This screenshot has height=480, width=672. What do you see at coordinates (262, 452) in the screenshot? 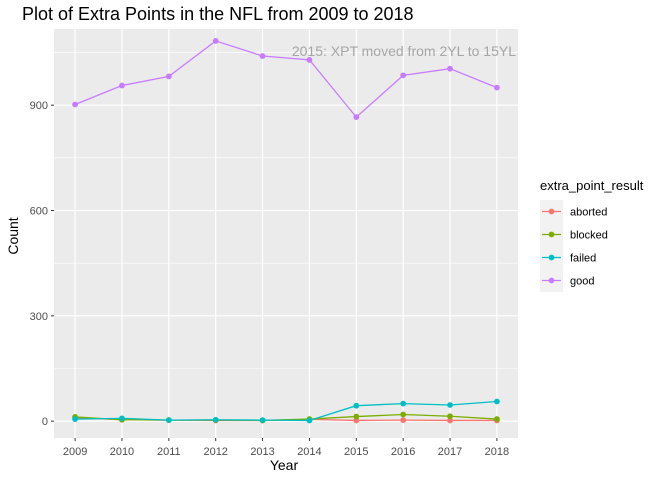
I see `x-tick-label: 2013` at bounding box center [262, 452].